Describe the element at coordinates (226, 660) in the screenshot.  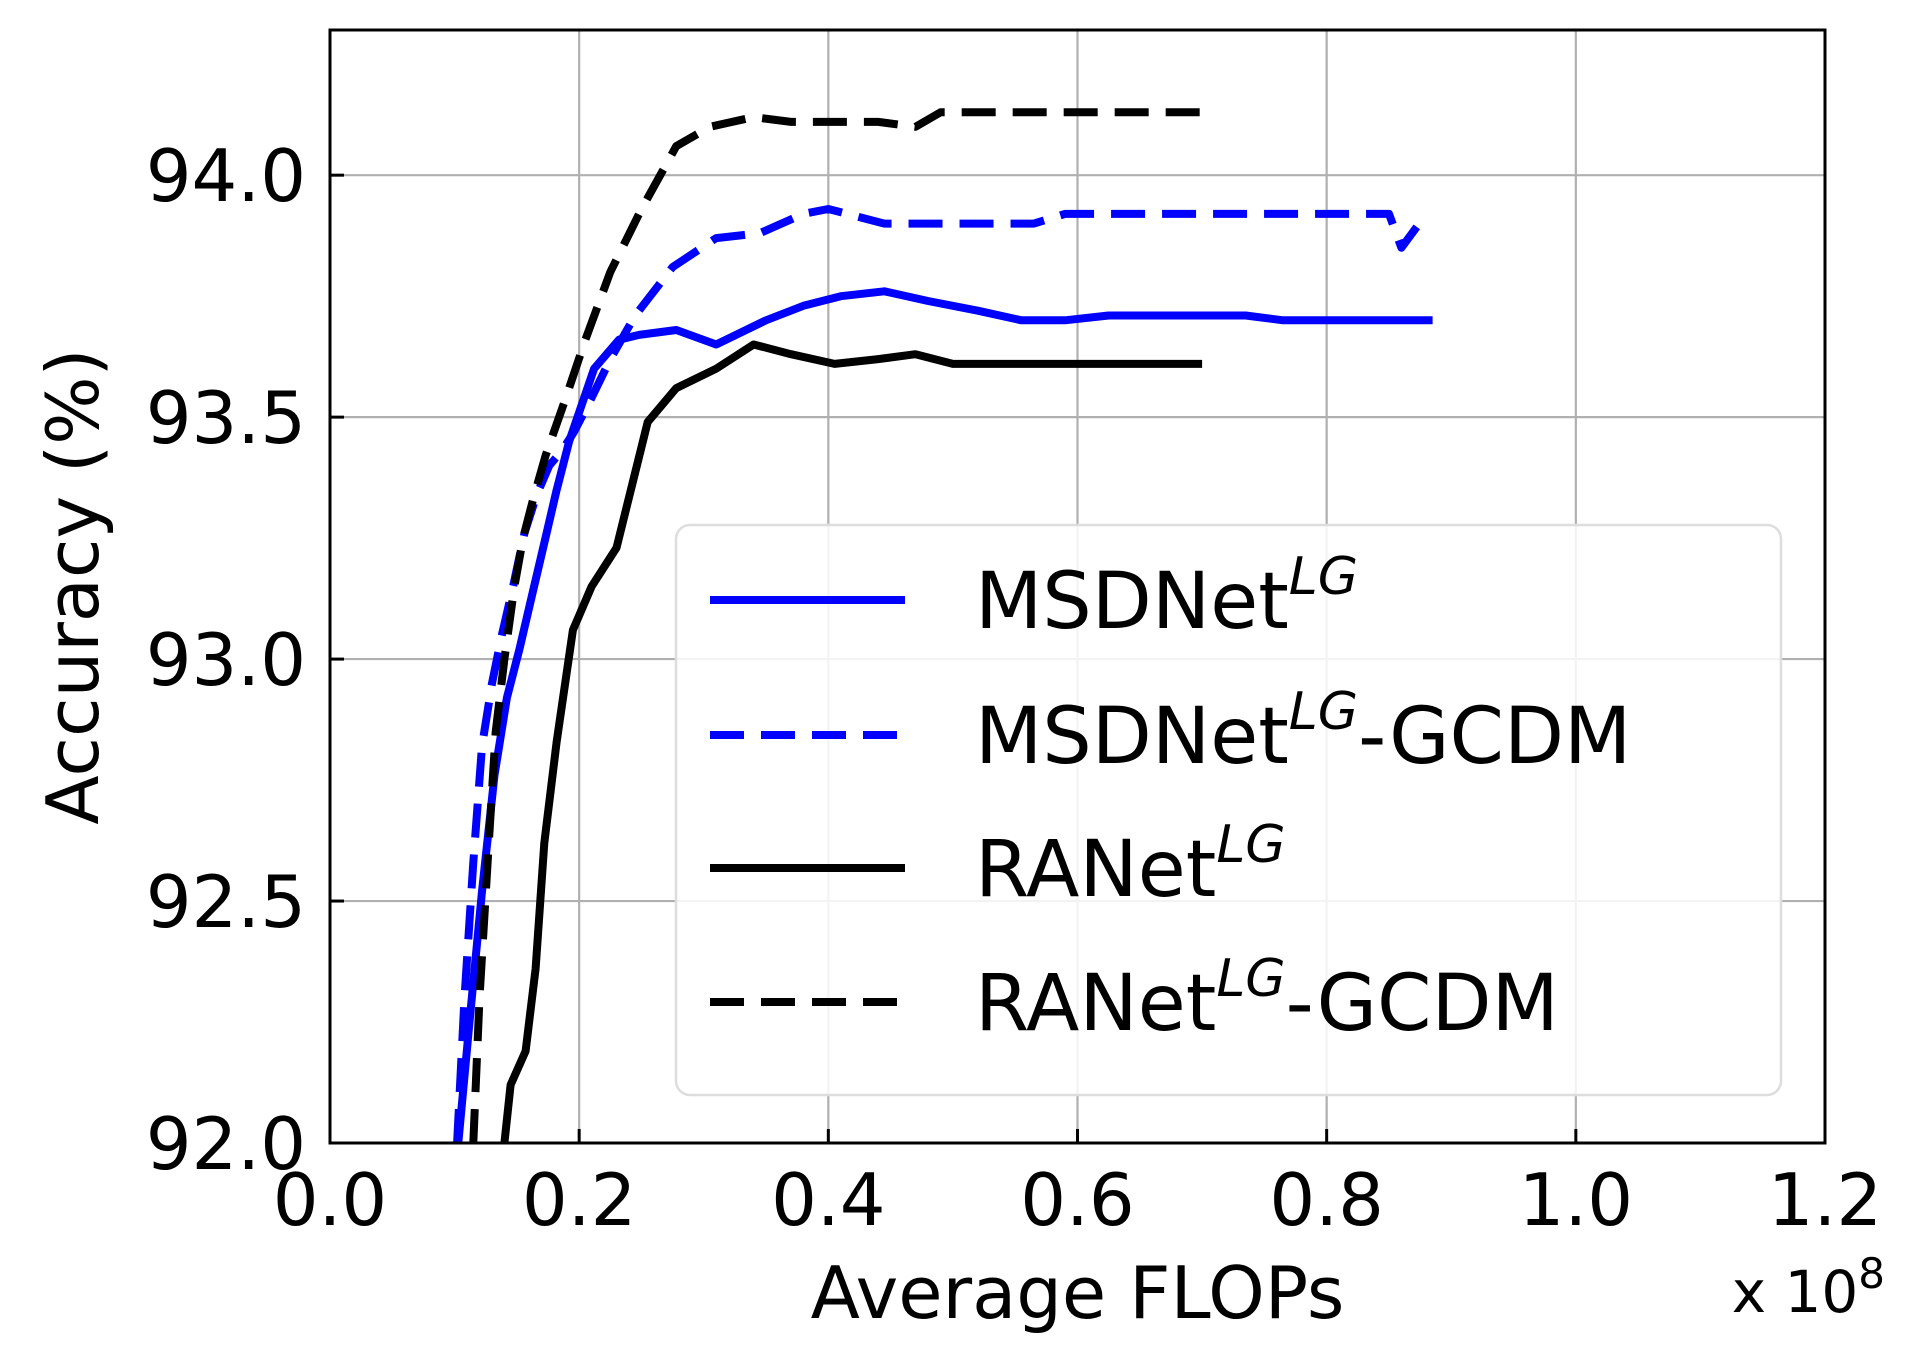
I see `y-tick-label: 93.0` at that location.